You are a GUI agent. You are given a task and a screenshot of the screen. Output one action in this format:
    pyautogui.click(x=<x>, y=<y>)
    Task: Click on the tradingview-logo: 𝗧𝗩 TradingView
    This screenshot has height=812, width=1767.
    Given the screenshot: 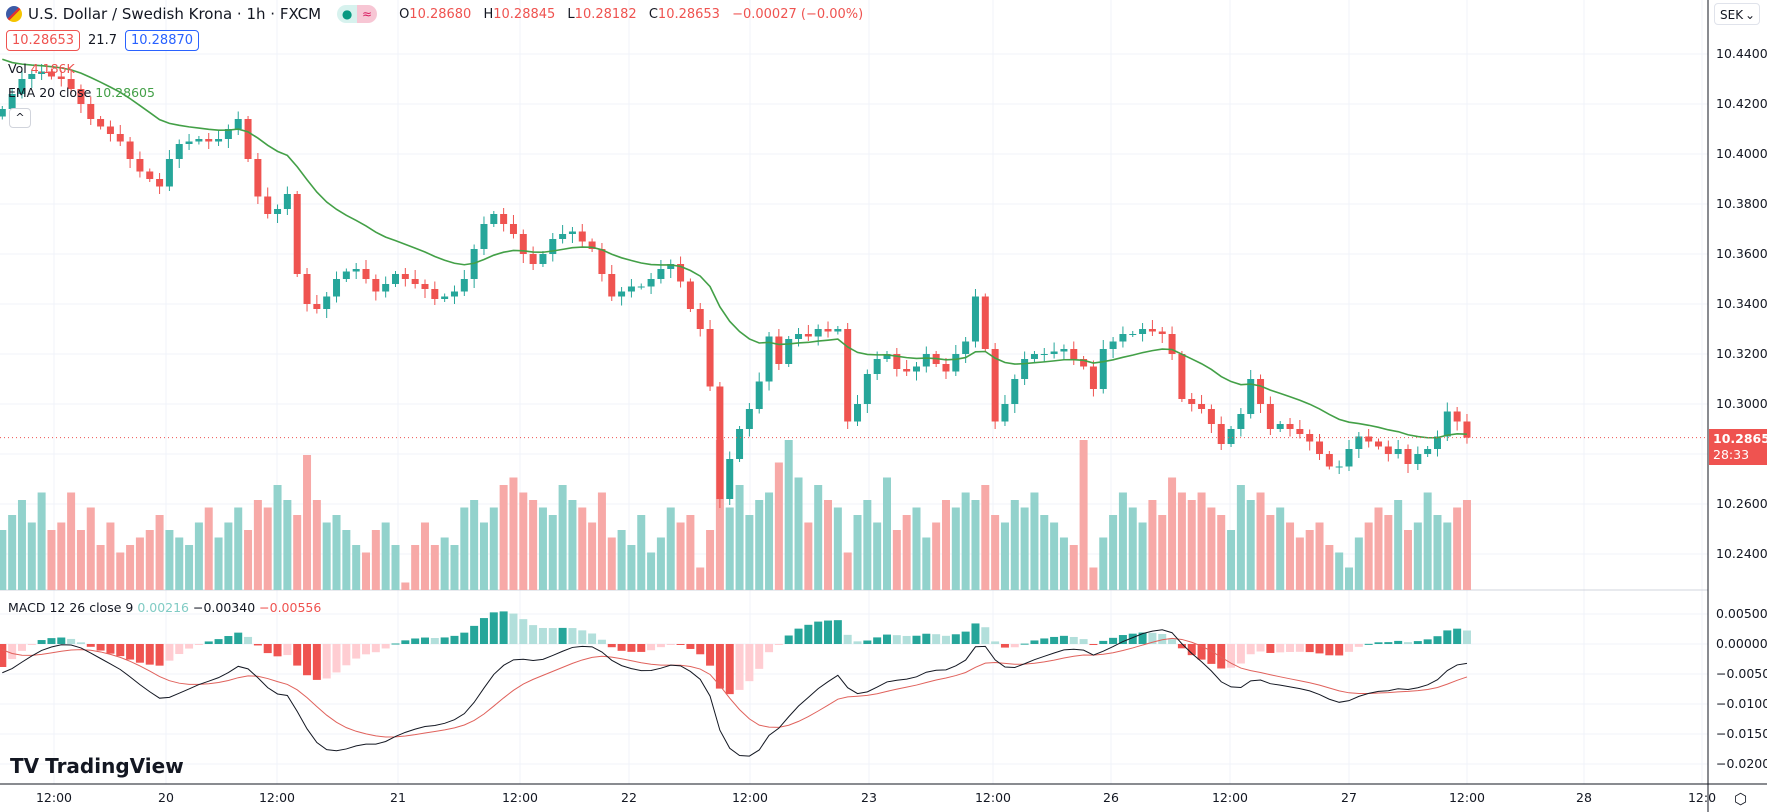 What is the action you would take?
    pyautogui.click(x=97, y=766)
    